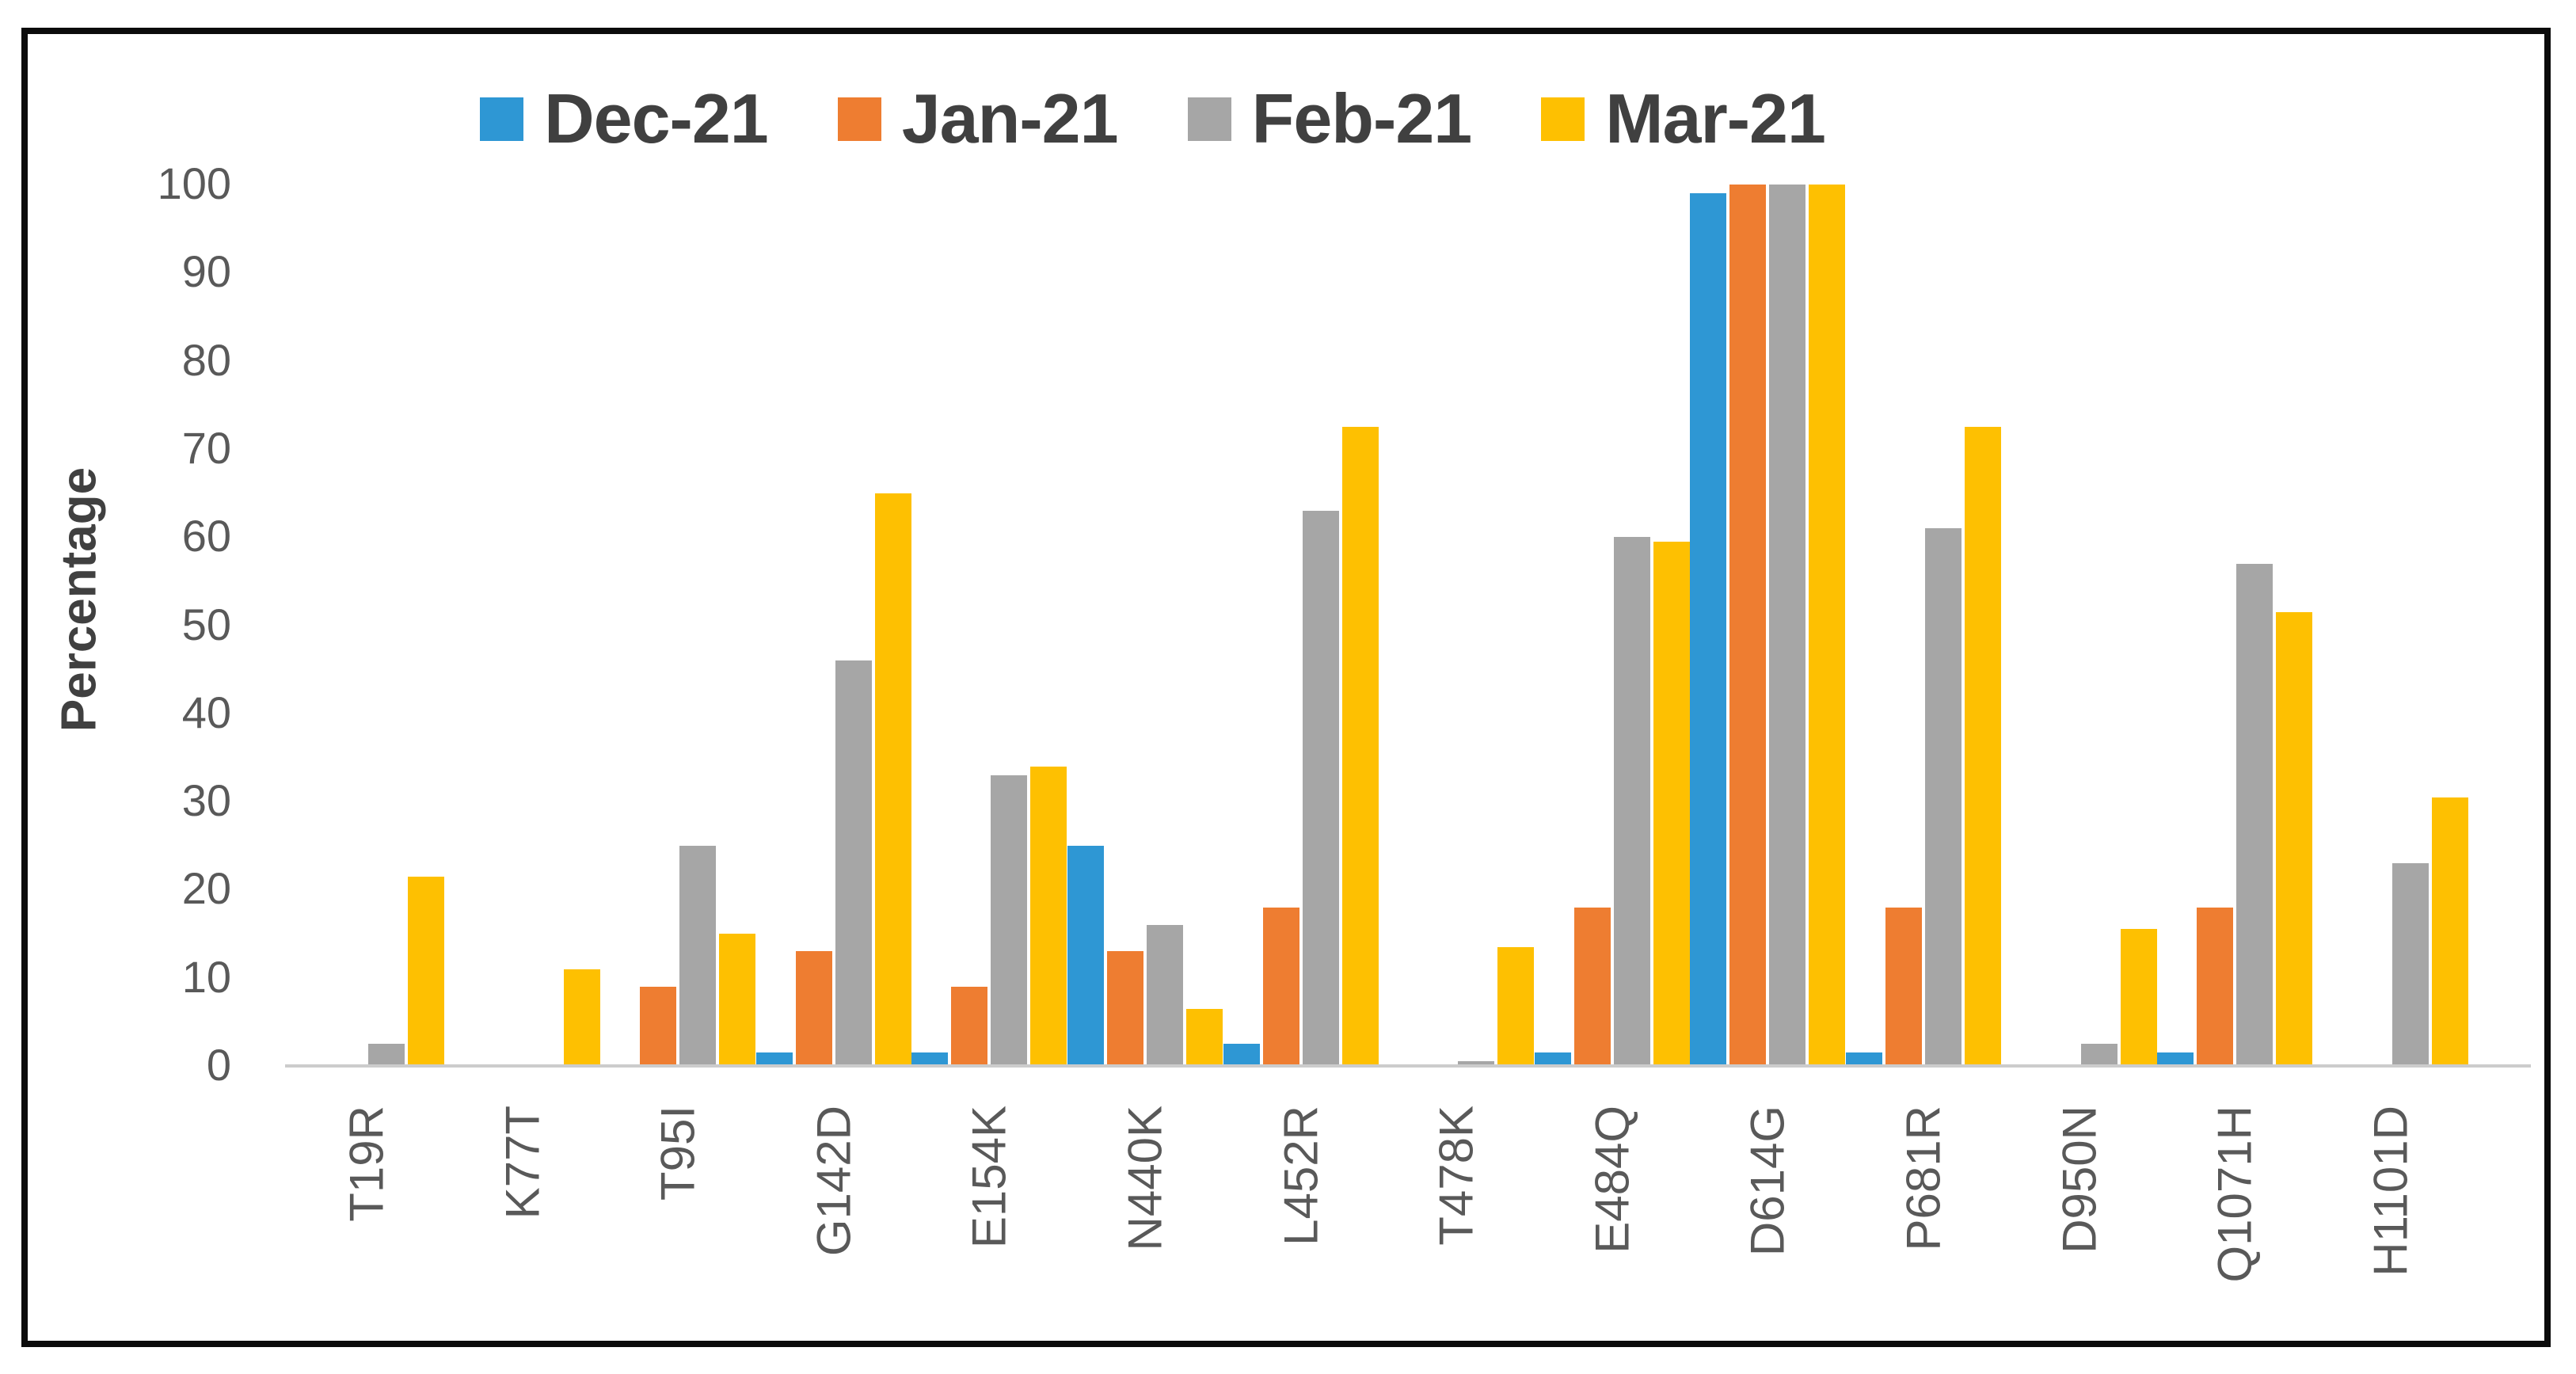  I want to click on x-category-label-text: E484Q, so click(1612, 1180).